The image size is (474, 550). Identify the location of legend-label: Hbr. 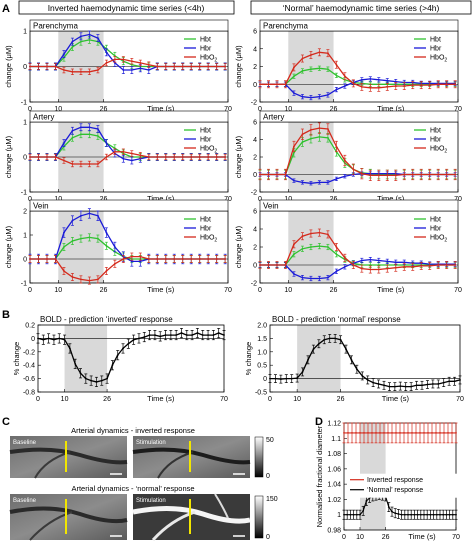
(206, 140).